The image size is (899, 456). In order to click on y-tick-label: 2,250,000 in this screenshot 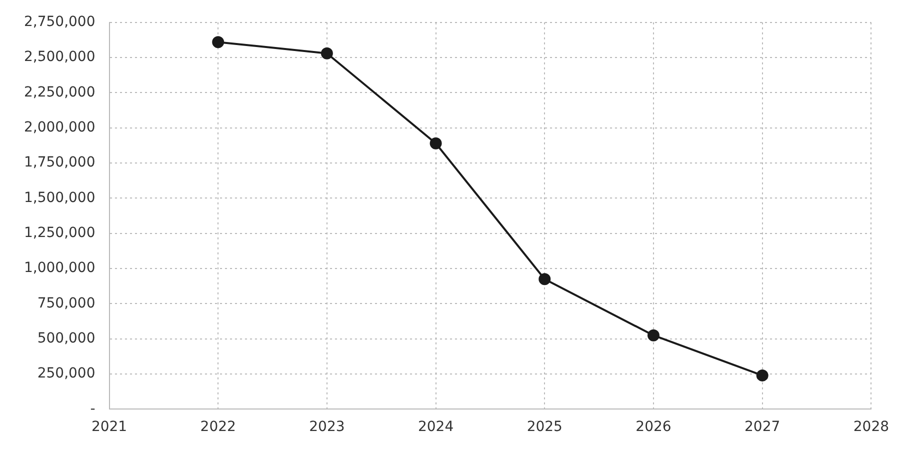, I will do `click(60, 92)`.